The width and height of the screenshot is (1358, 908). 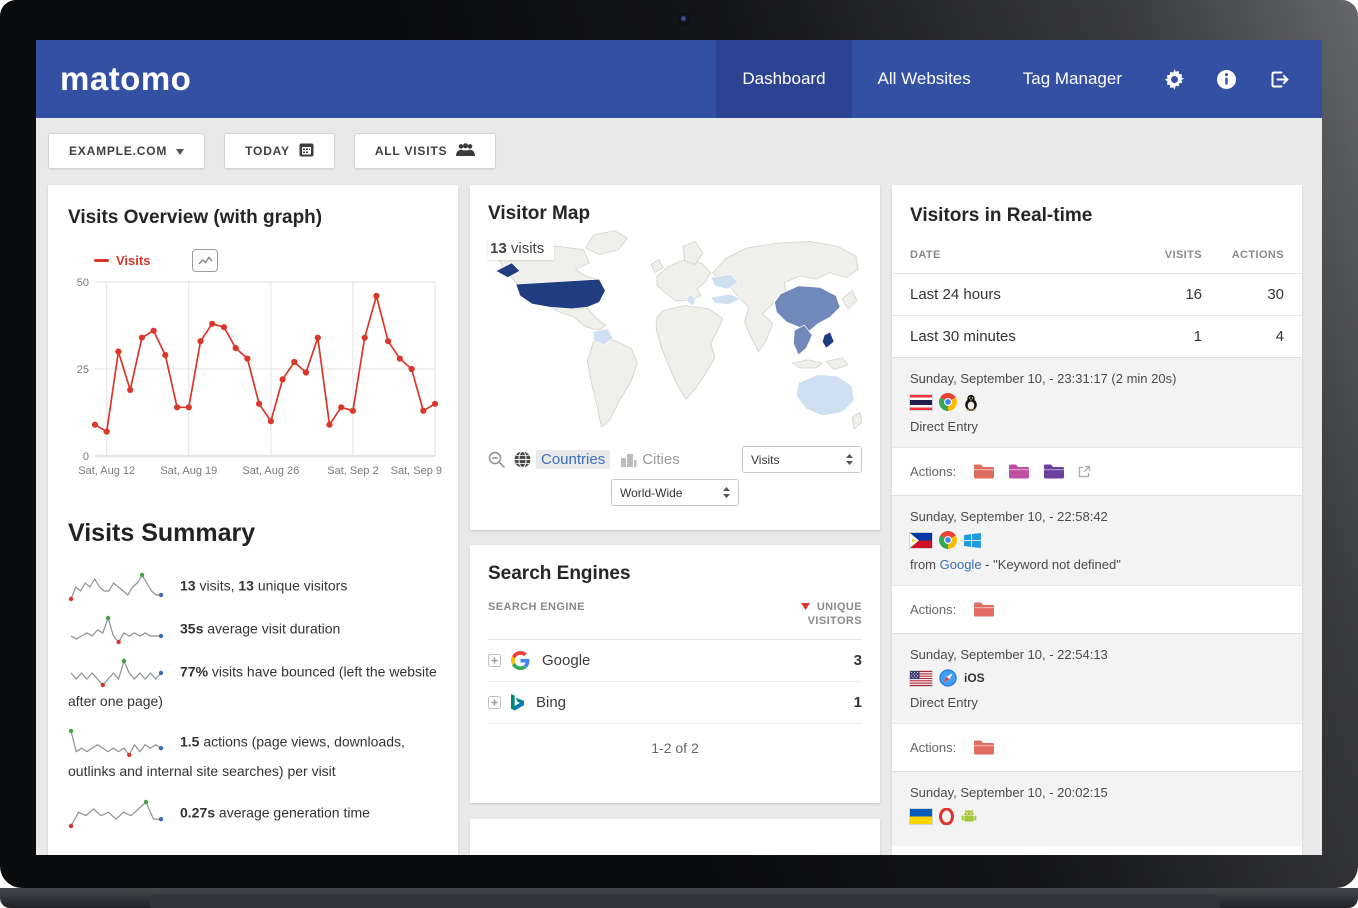 What do you see at coordinates (675, 620) in the screenshot?
I see `search-engines-header: SEARCH ENGINE UNIQUE VISITORS` at bounding box center [675, 620].